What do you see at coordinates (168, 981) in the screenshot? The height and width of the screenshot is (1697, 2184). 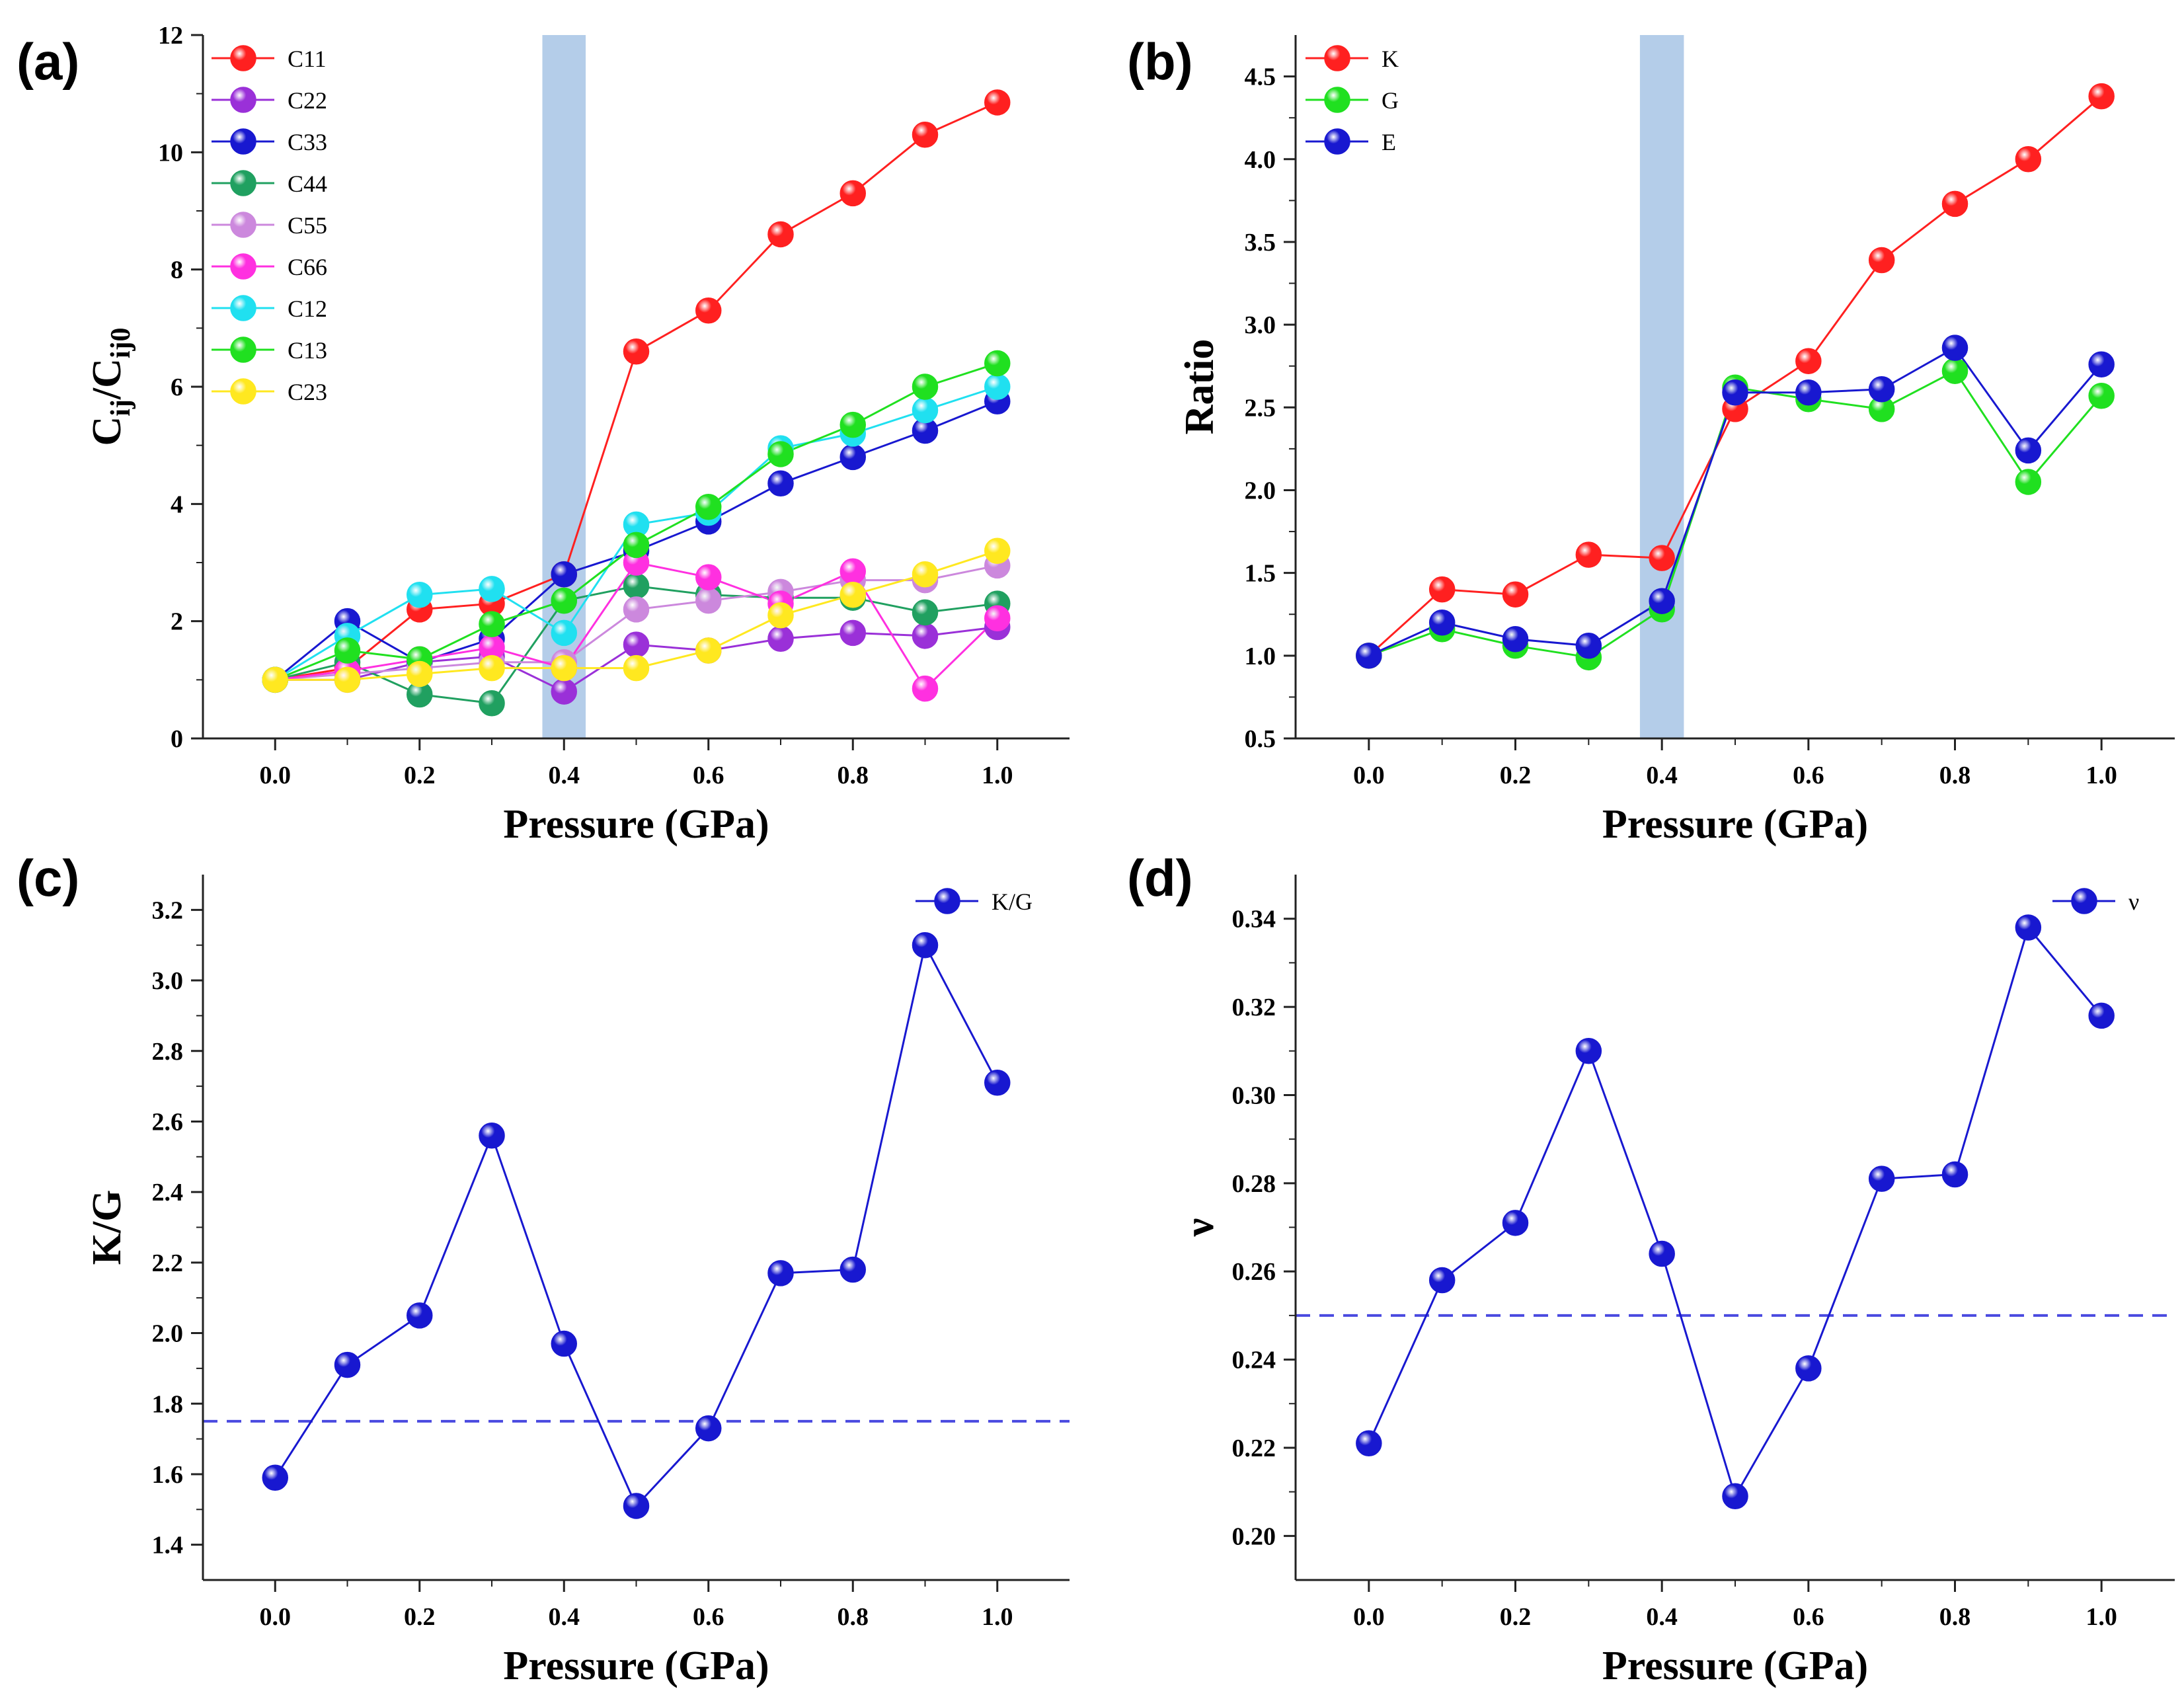 I see `y-tick-label: 3.0` at bounding box center [168, 981].